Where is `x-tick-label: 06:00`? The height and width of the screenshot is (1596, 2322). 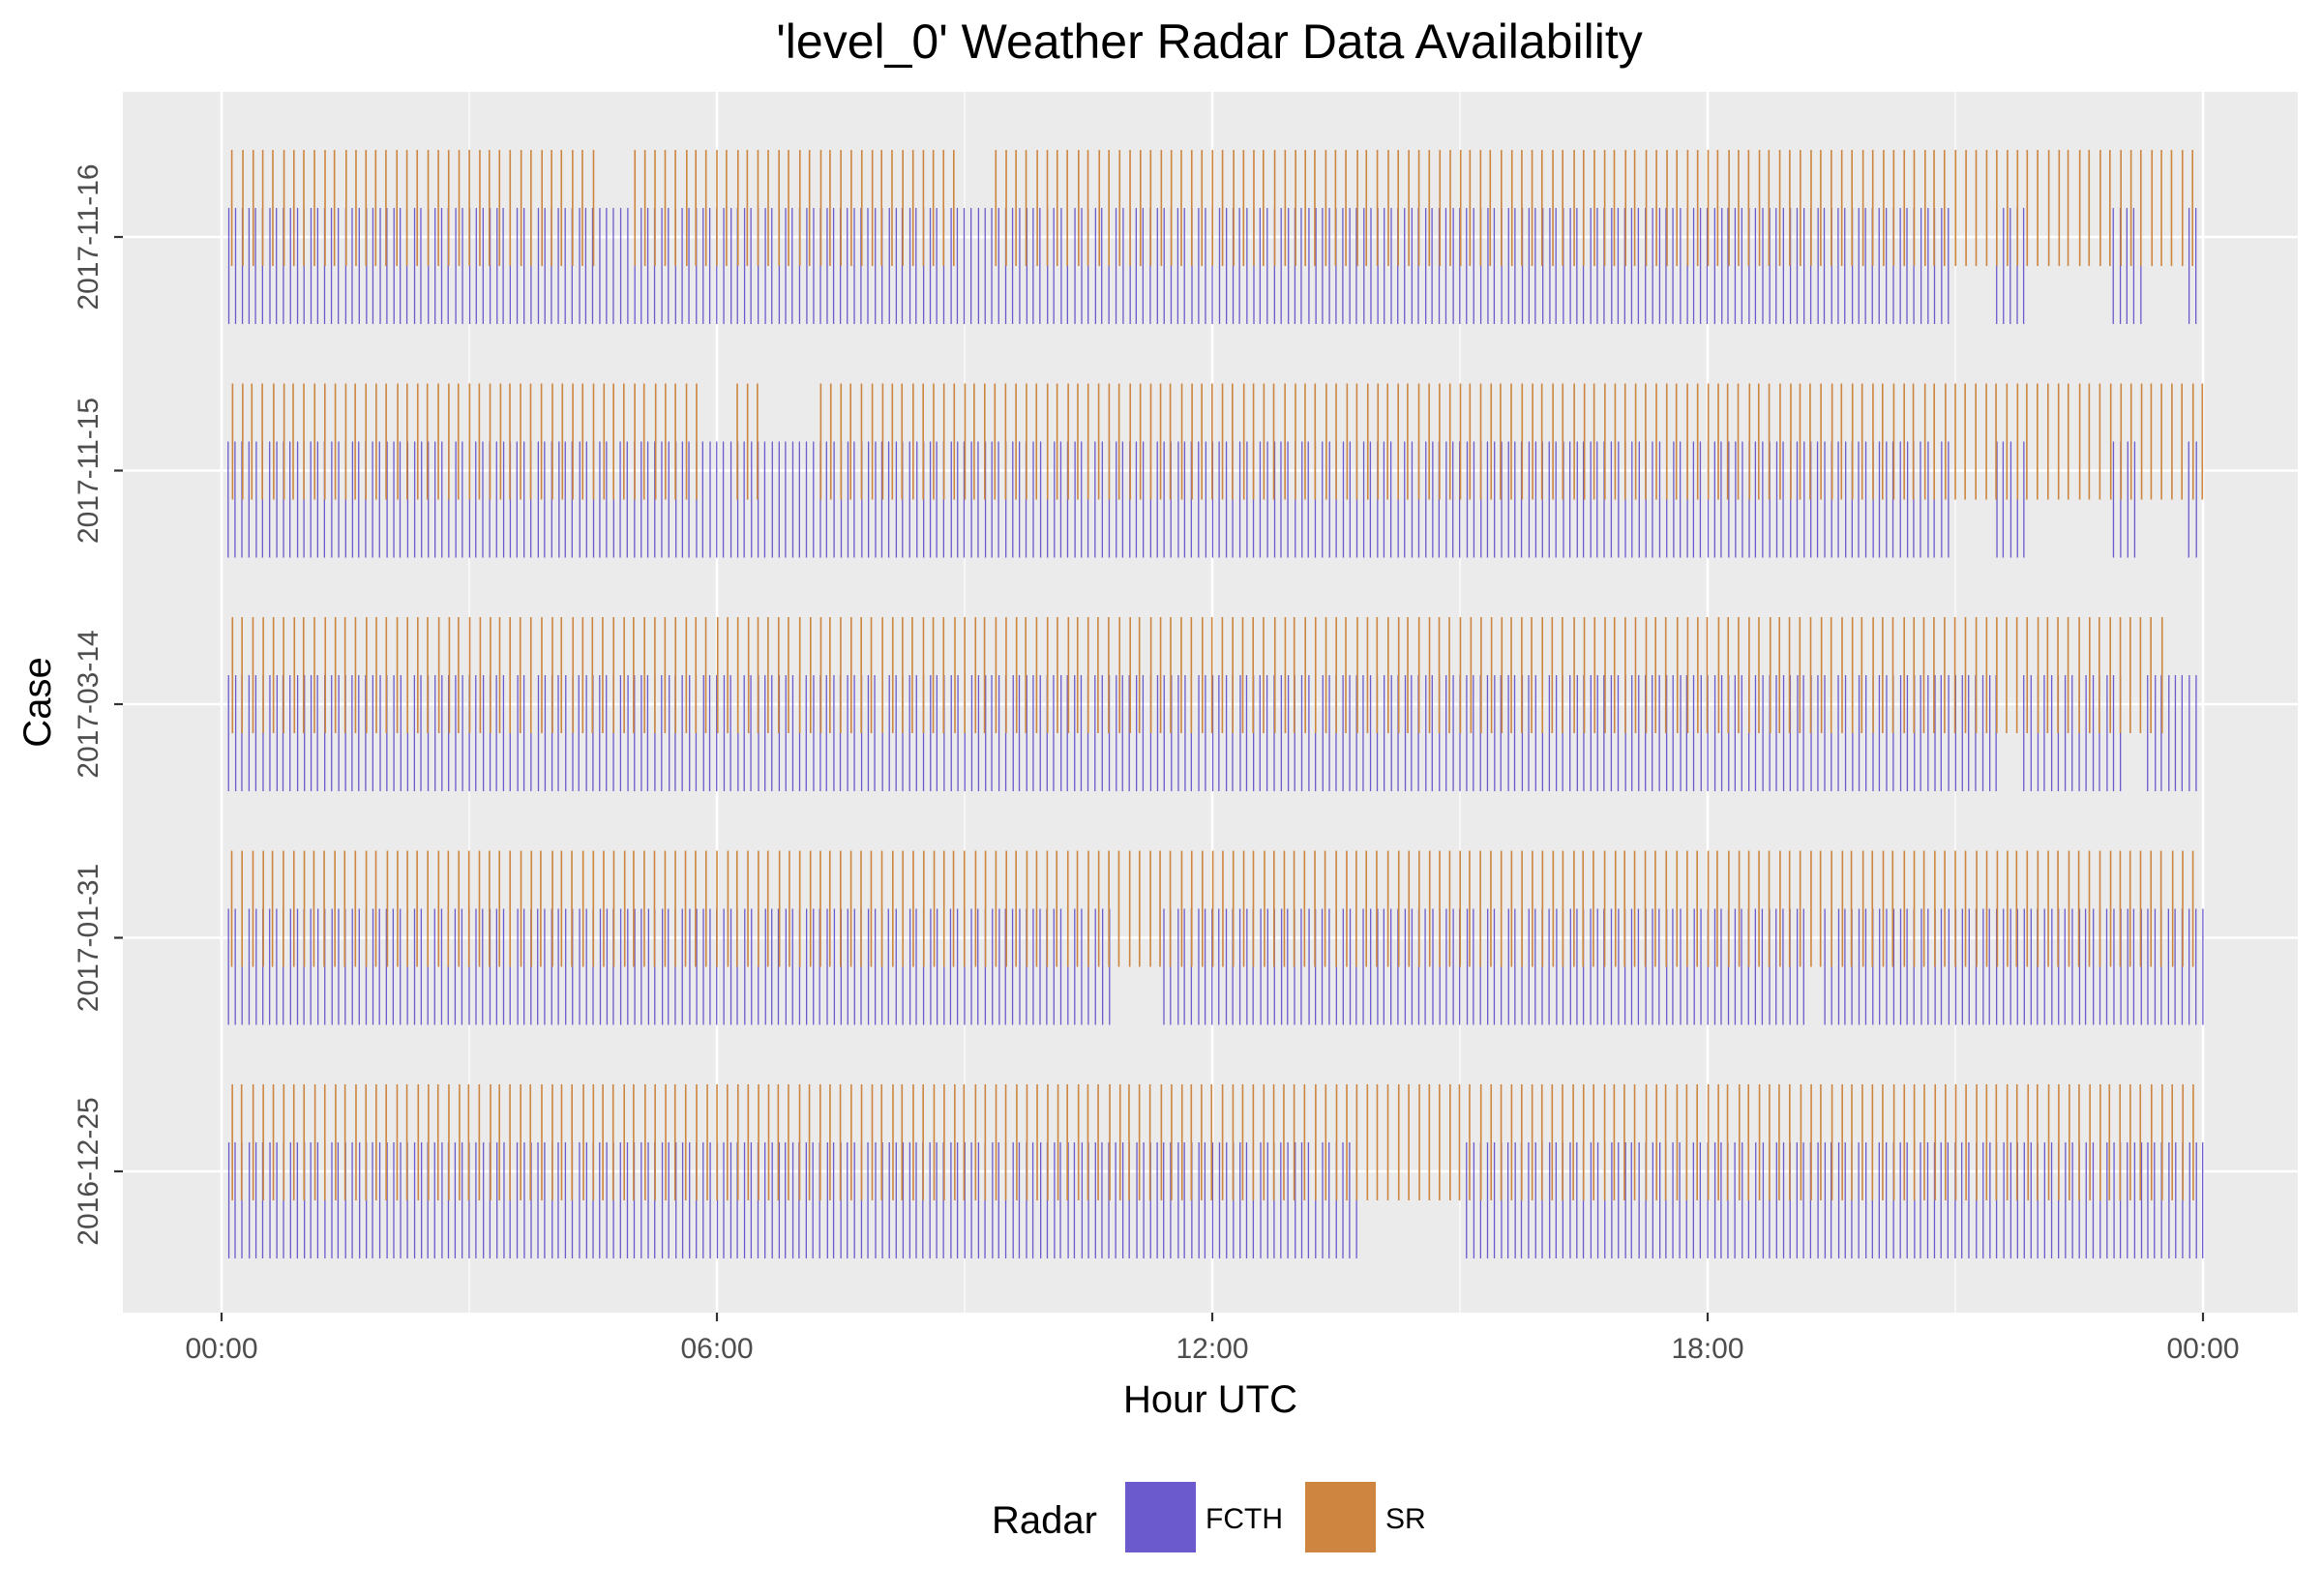 x-tick-label: 06:00 is located at coordinates (716, 1349).